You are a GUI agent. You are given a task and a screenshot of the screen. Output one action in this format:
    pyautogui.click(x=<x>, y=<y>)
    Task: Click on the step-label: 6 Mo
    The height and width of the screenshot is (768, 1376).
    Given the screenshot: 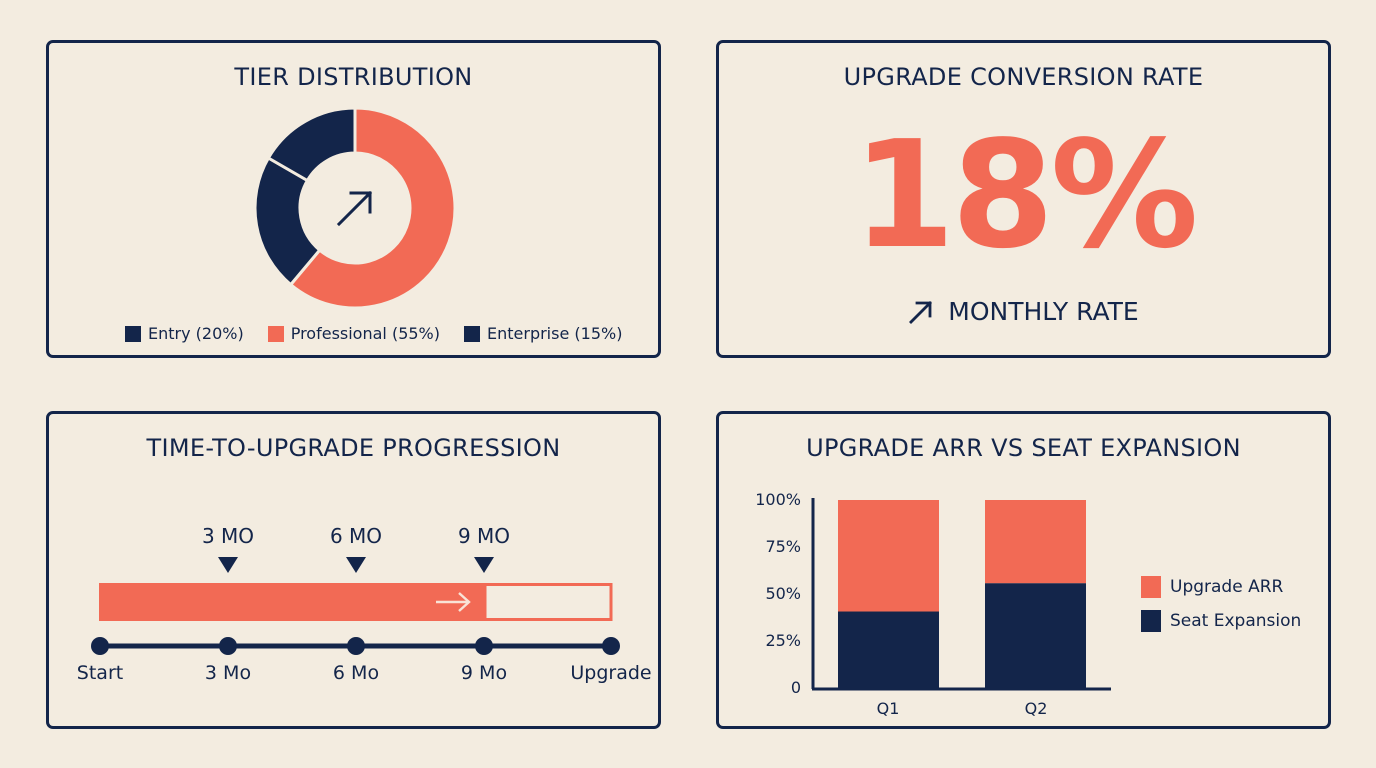 What is the action you would take?
    pyautogui.click(x=356, y=673)
    